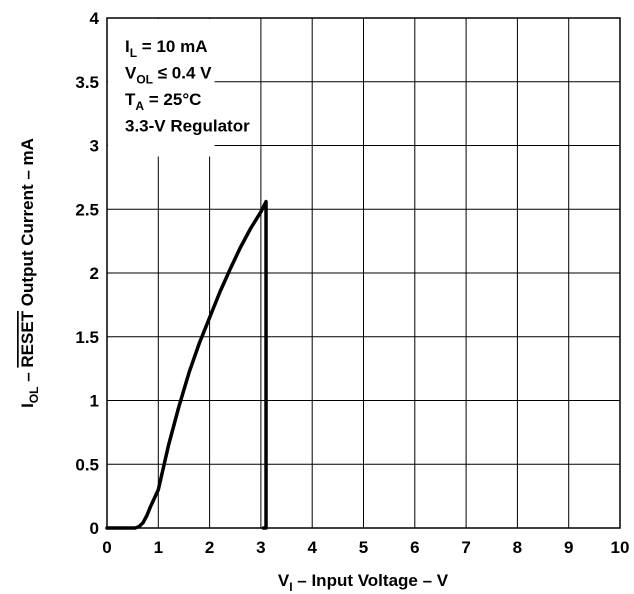  I want to click on y-tick-label-7: 3.5, so click(87, 82).